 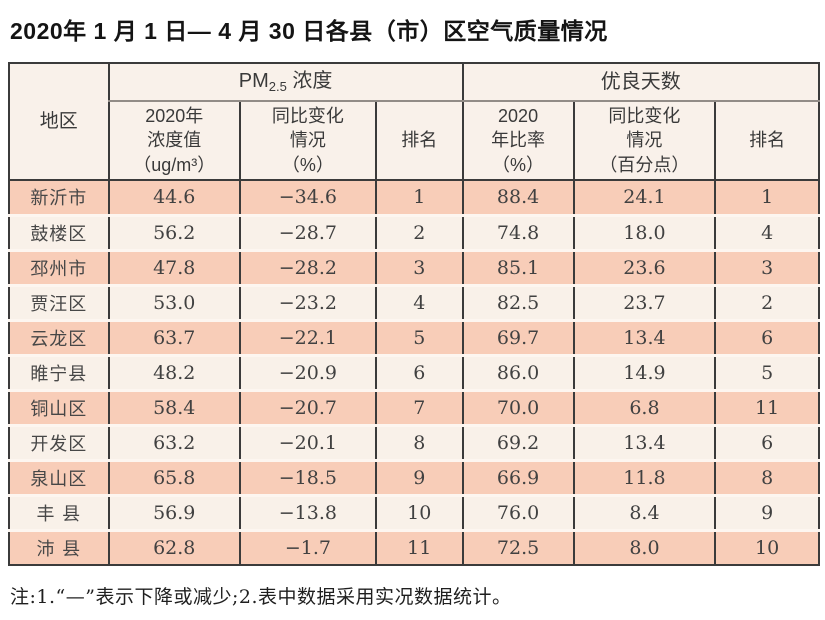 I want to click on table-row: 铜山区 58.4 −20.7 7 70.0 6.8 11, so click(x=414, y=406).